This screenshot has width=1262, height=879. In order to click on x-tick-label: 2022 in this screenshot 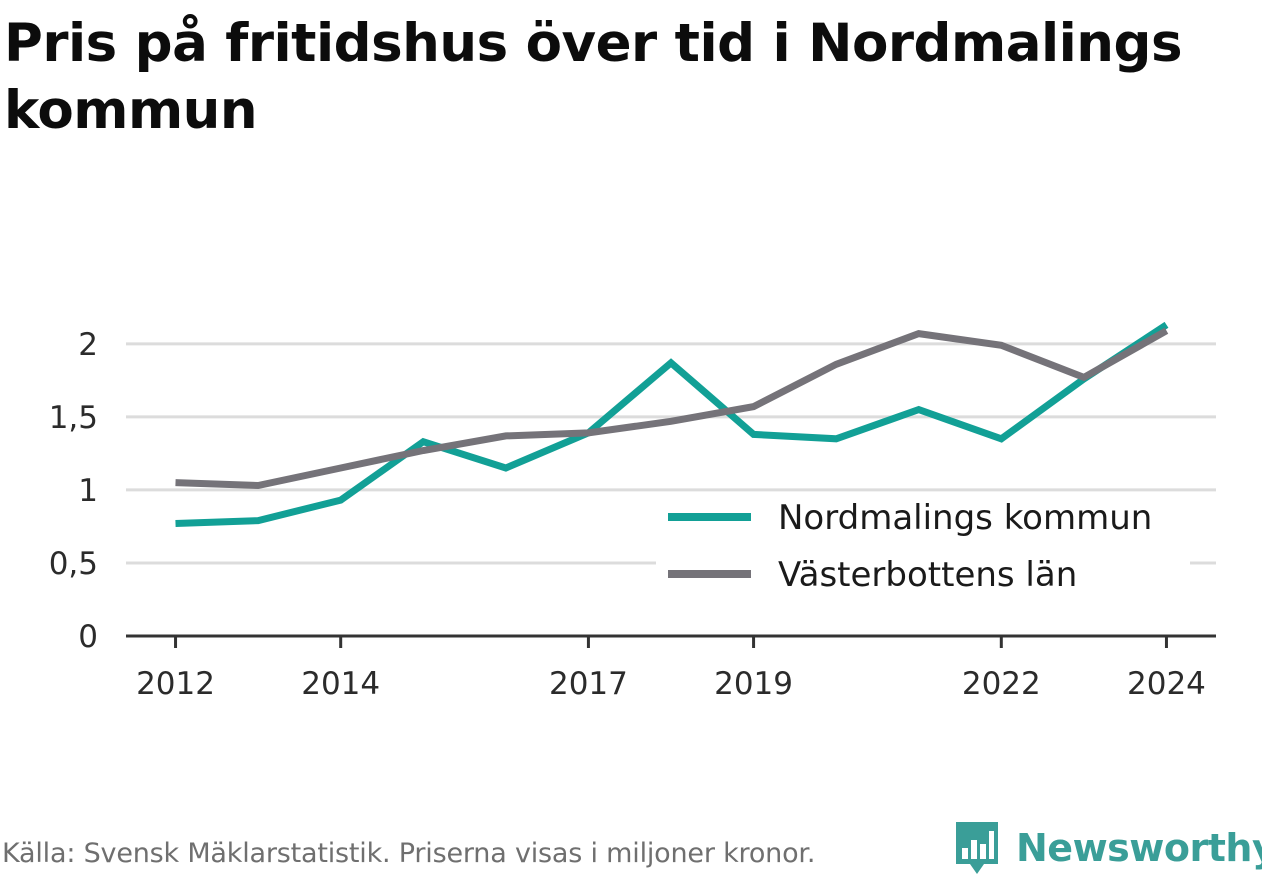, I will do `click(1001, 684)`.